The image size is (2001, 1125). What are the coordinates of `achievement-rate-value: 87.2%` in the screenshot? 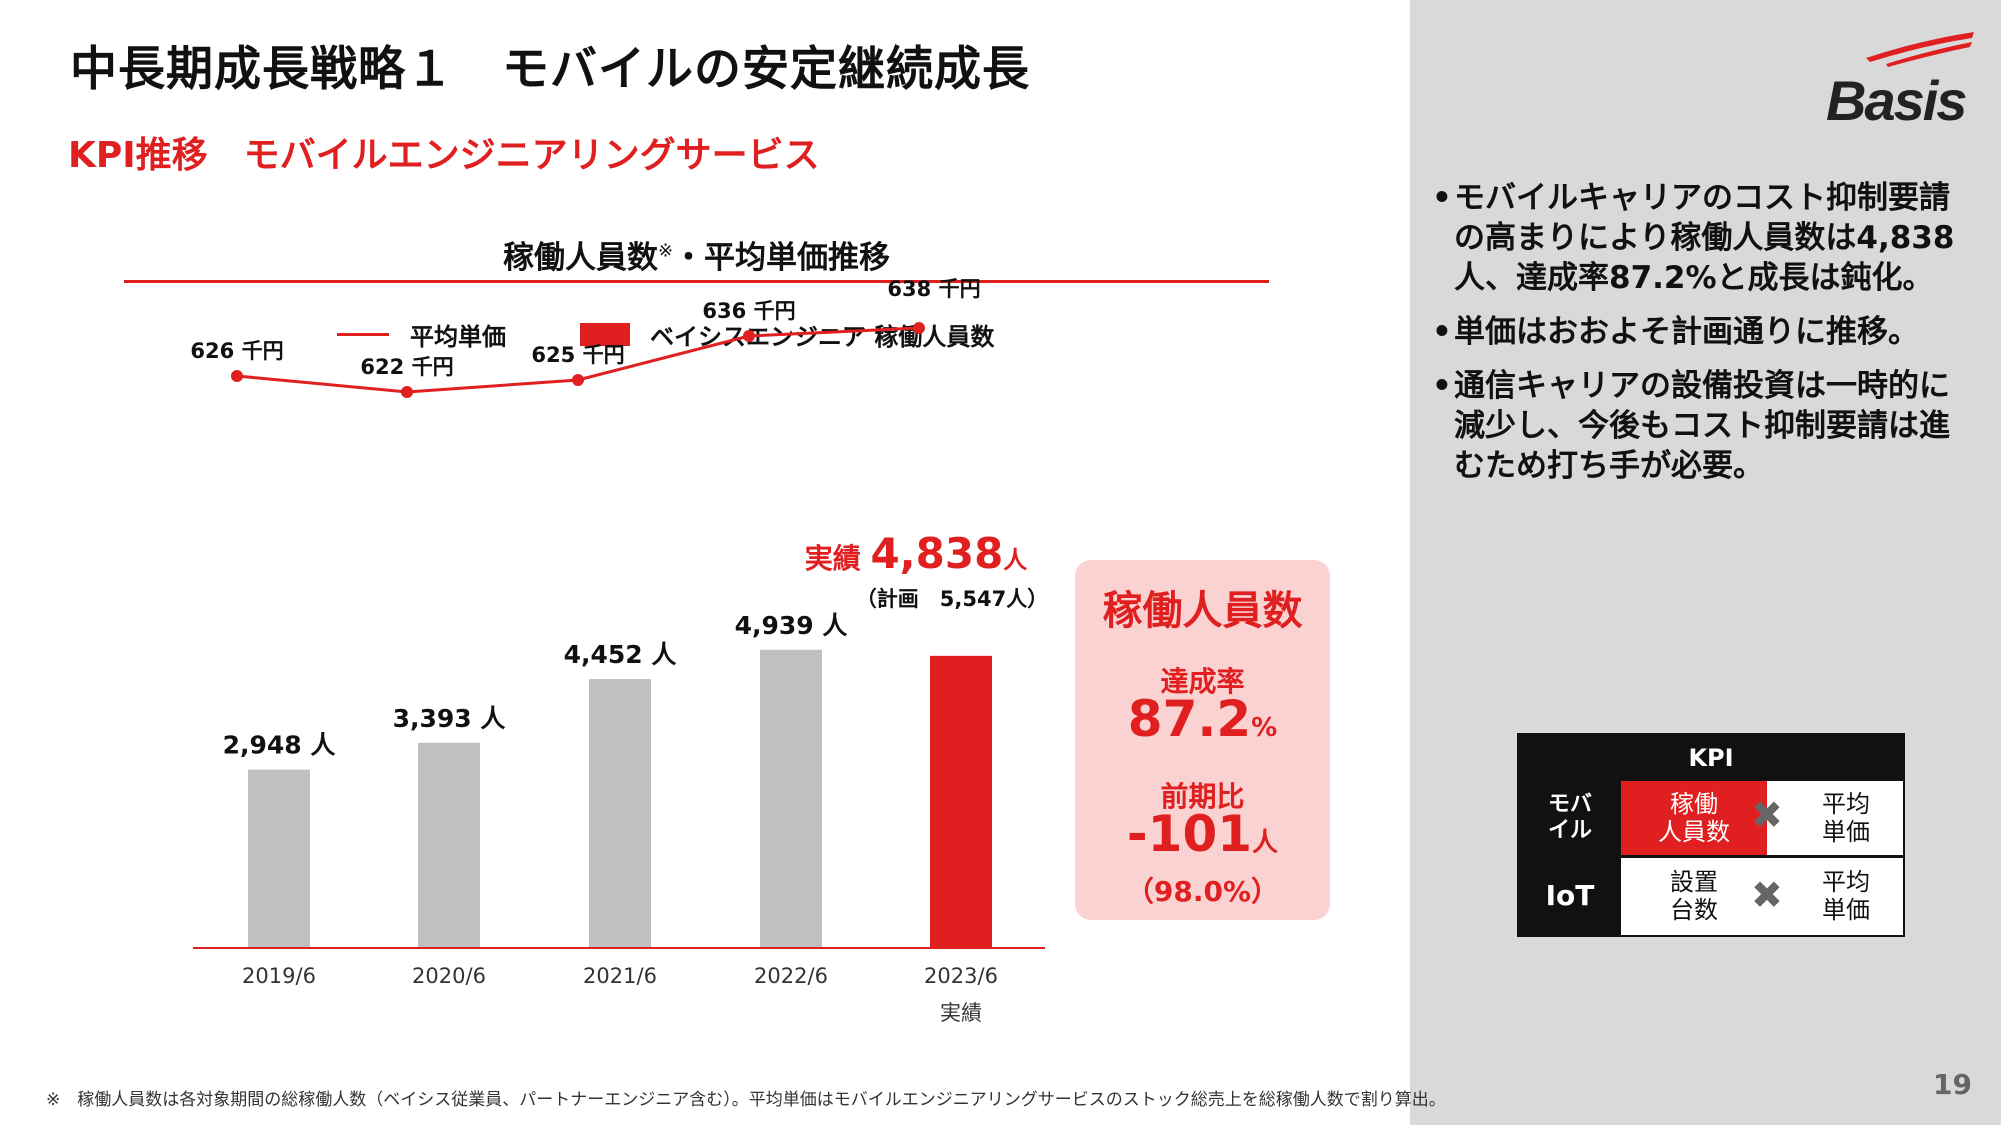 It's located at (1202, 719).